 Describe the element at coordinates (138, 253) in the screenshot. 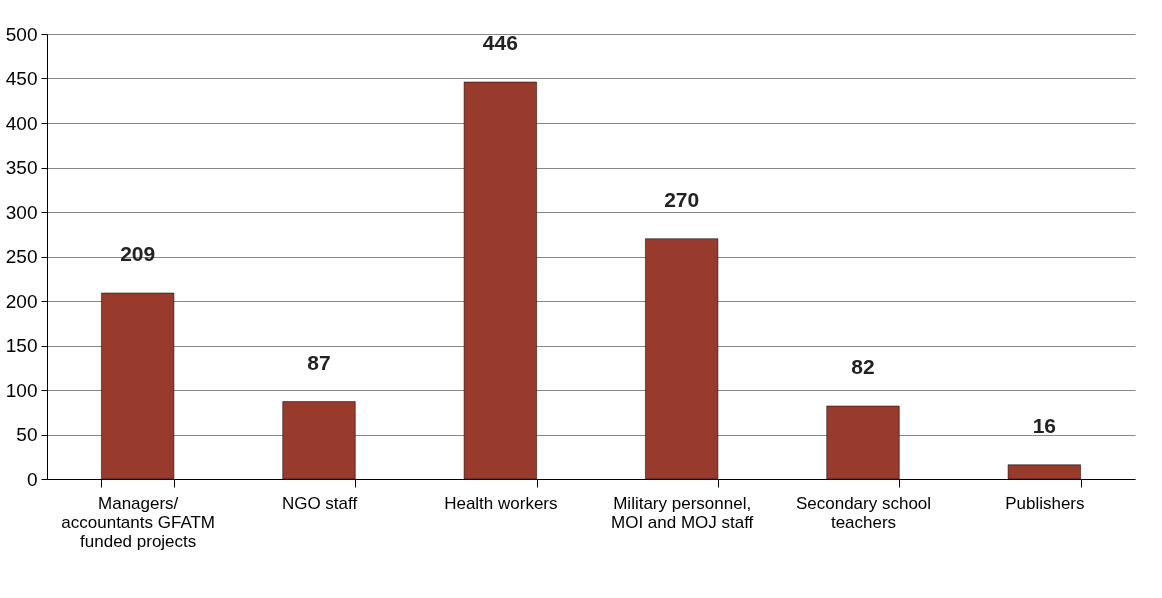

I see `data-label: 209` at that location.